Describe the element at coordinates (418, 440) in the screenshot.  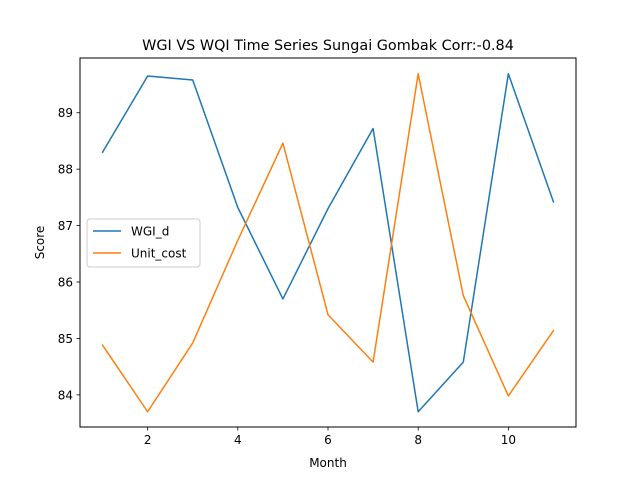
I see `x-tick-label: 8` at that location.